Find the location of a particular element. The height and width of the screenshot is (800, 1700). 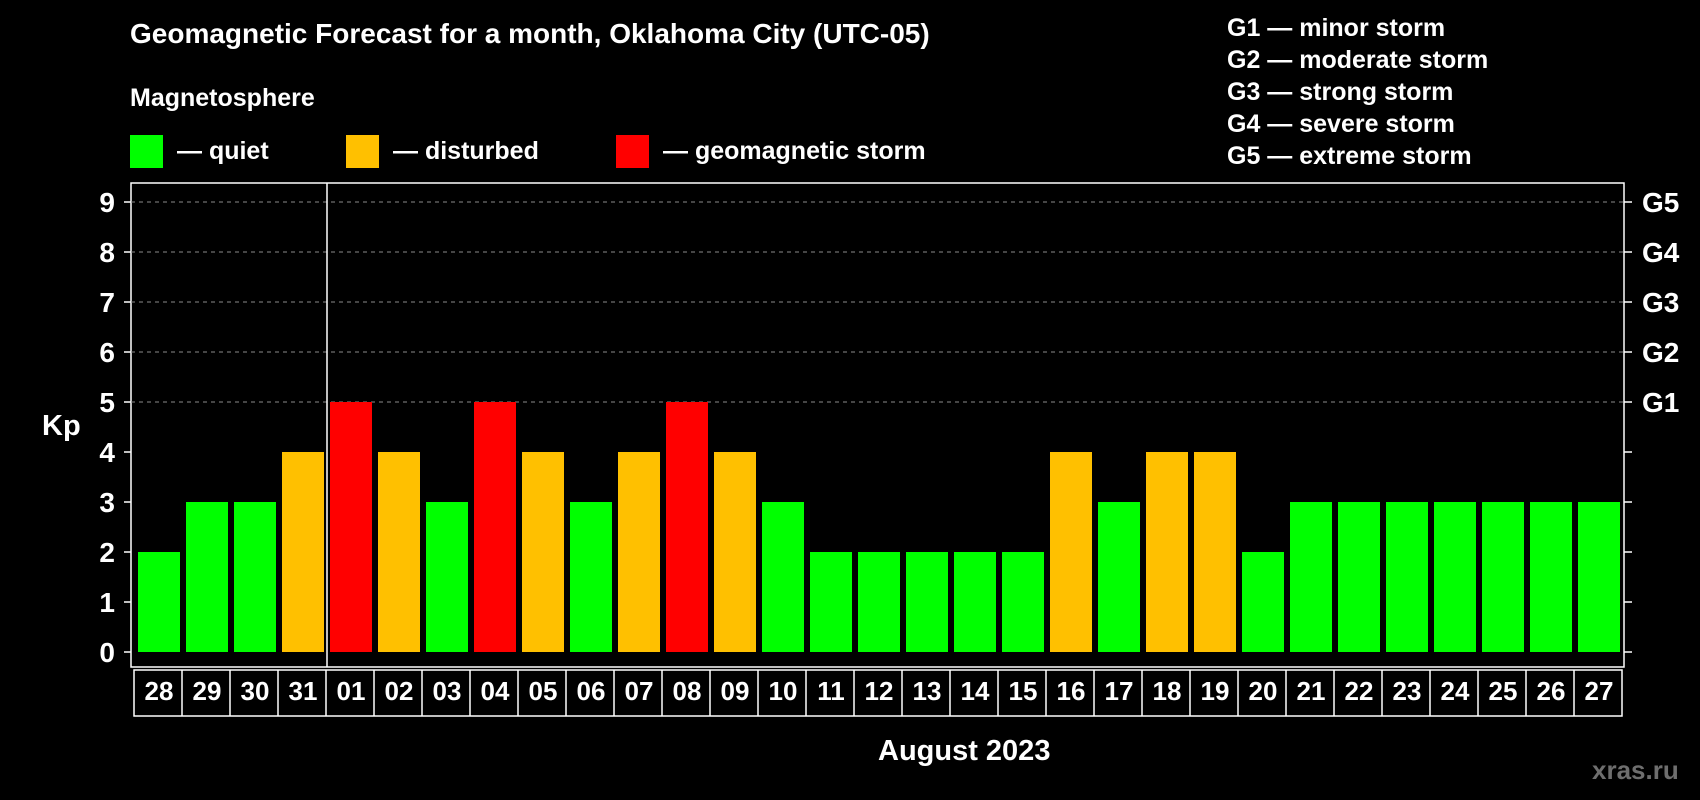

x-tick-label: 29 is located at coordinates (207, 691).